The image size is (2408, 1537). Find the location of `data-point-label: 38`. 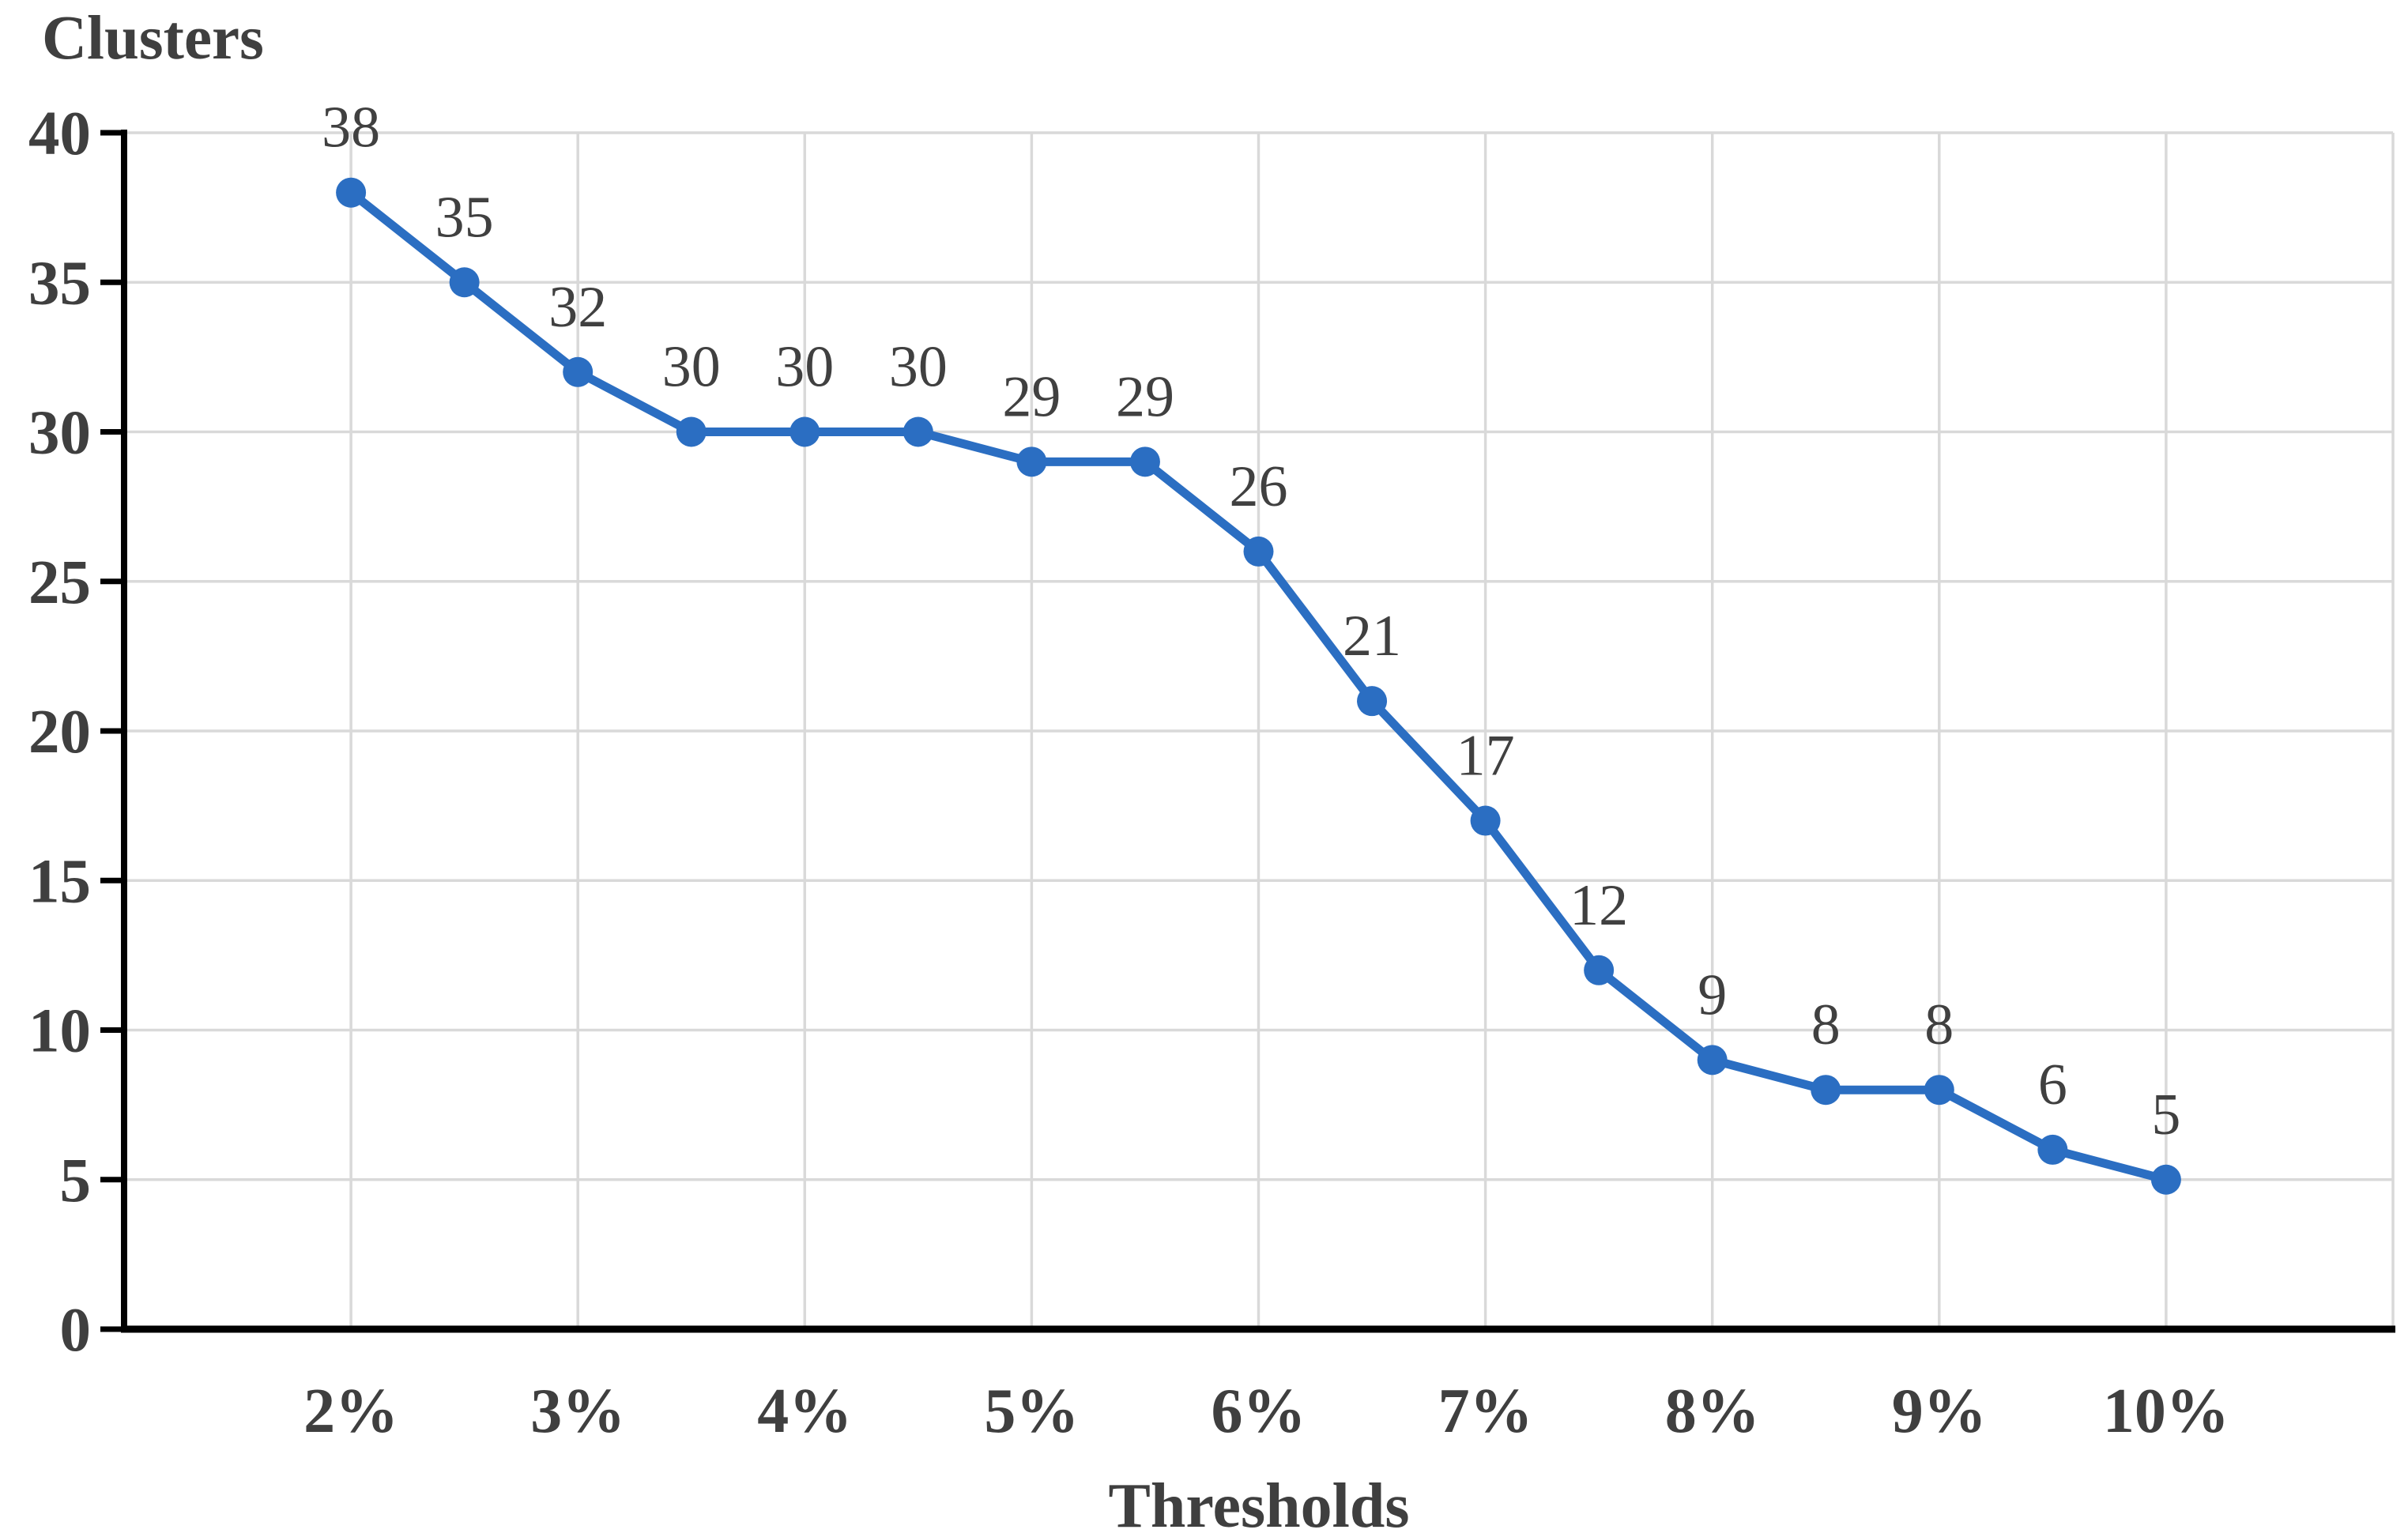

data-point-label: 38 is located at coordinates (351, 128).